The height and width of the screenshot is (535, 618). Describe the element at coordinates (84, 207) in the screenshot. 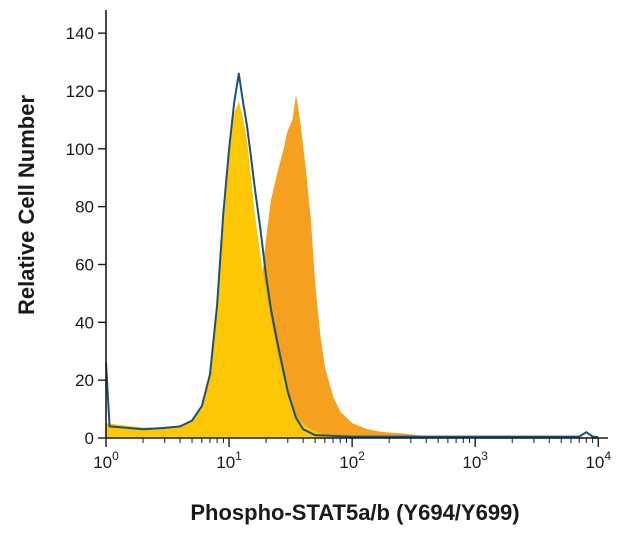

I see `y-tick-label: 80` at that location.